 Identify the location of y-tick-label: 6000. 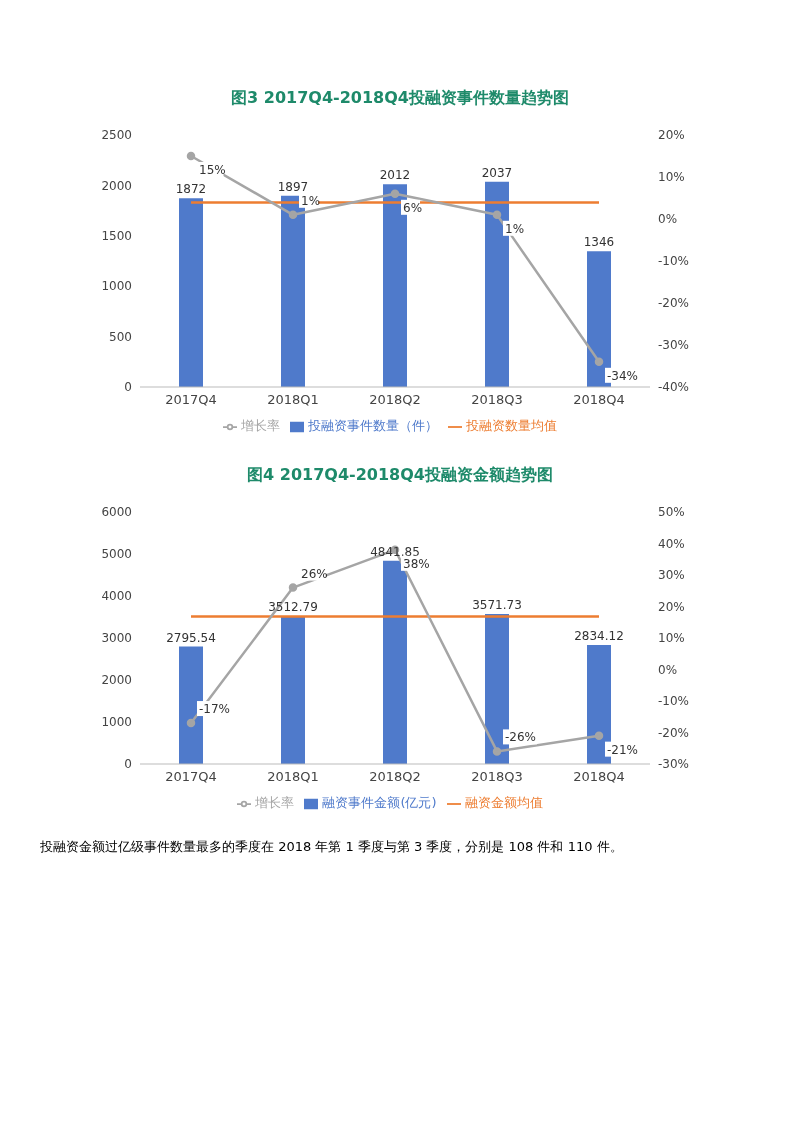
(116, 512).